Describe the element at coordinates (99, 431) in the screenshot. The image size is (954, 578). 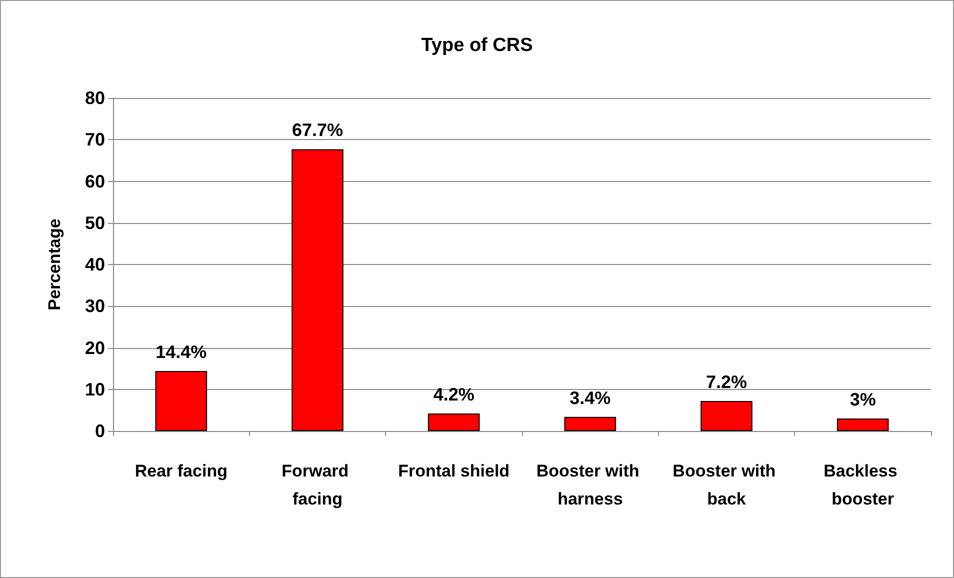
I see `y-tick-label: 0` at that location.